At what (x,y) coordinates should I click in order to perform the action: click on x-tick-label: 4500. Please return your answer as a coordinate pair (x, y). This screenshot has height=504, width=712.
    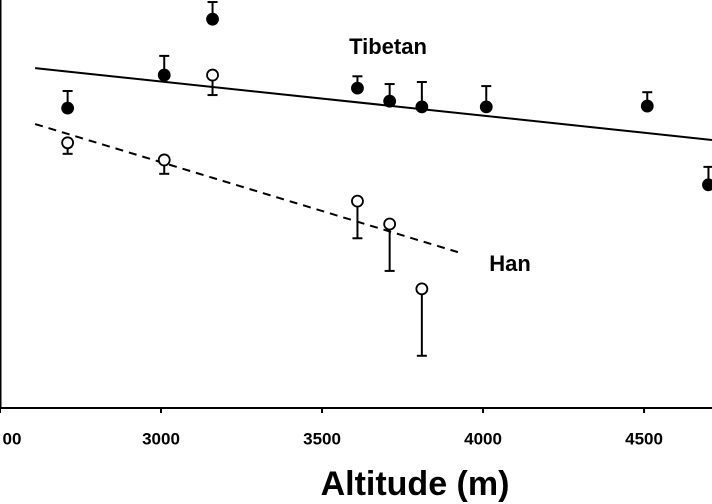
    Looking at the image, I should click on (644, 438).